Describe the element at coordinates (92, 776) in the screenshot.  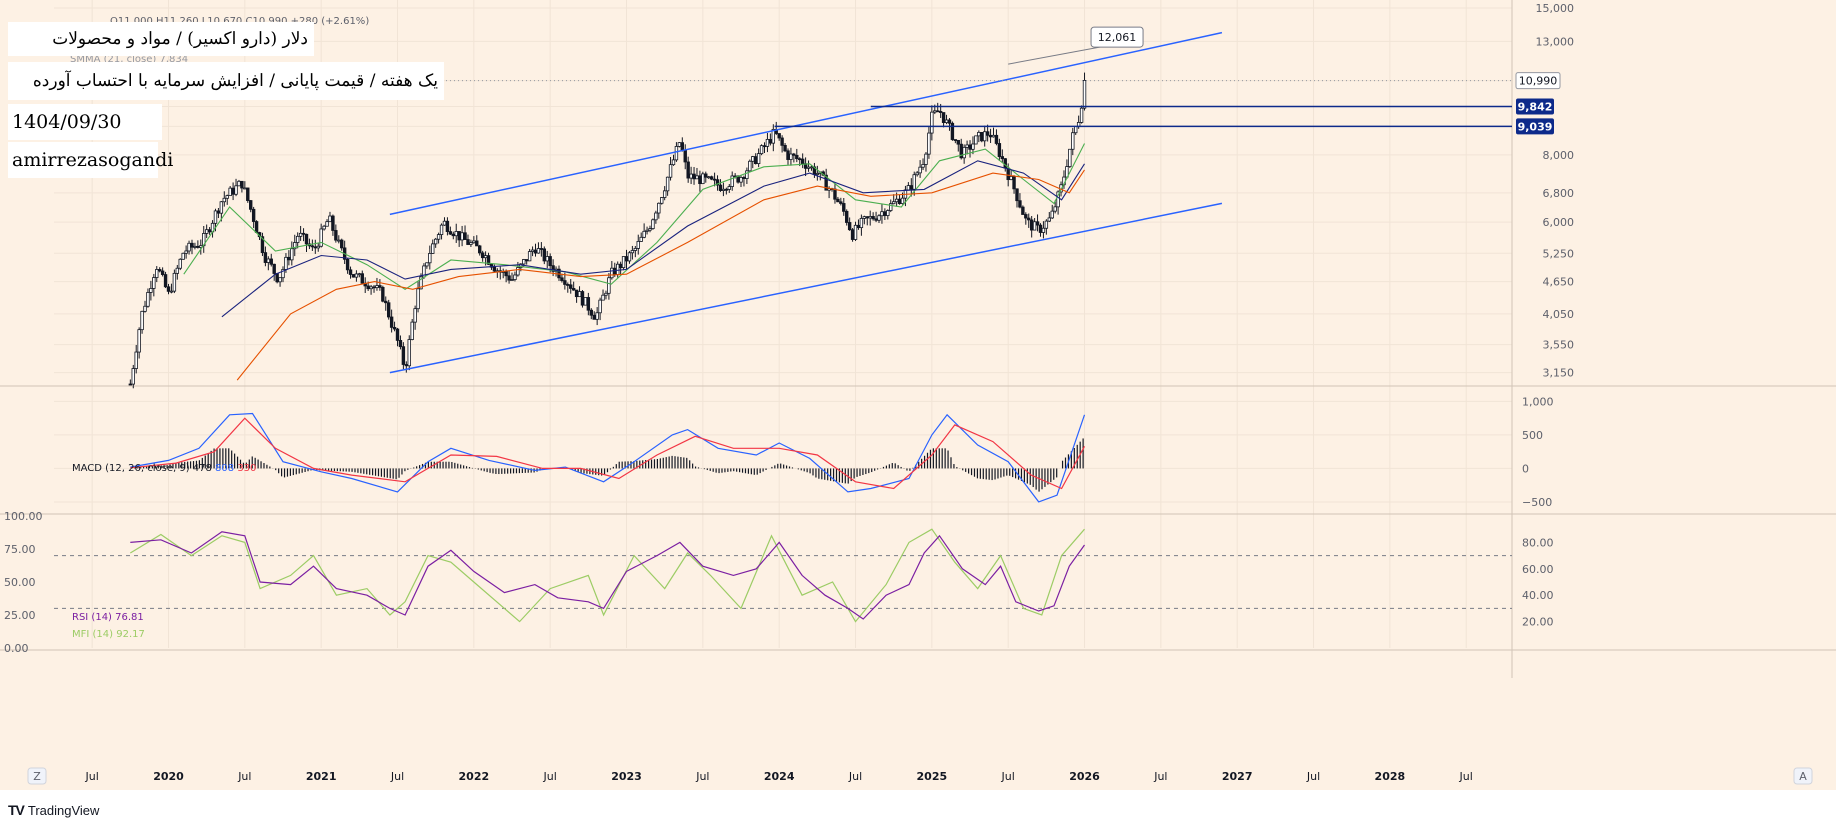
I see `time-tick-label-0: Jul` at that location.